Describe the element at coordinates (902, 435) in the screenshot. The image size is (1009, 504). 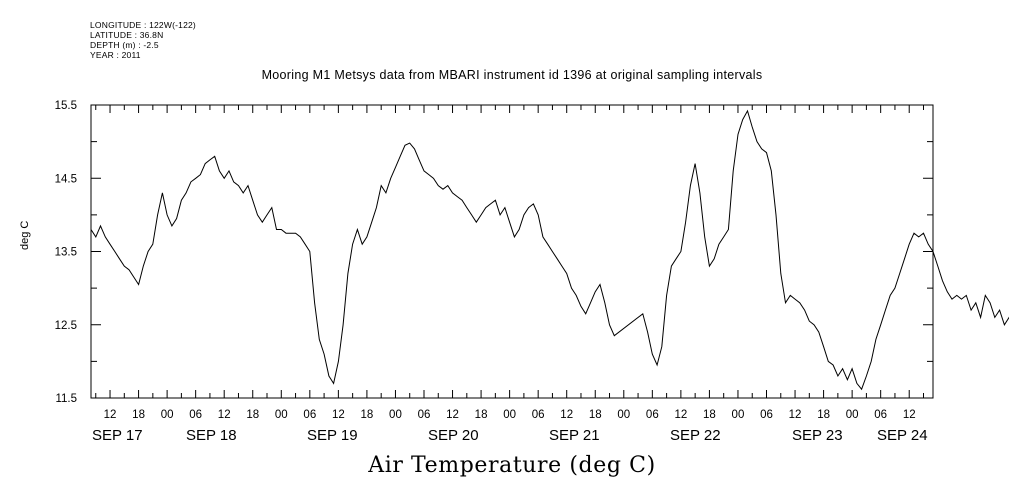
I see `date-label: SEP 24` at that location.